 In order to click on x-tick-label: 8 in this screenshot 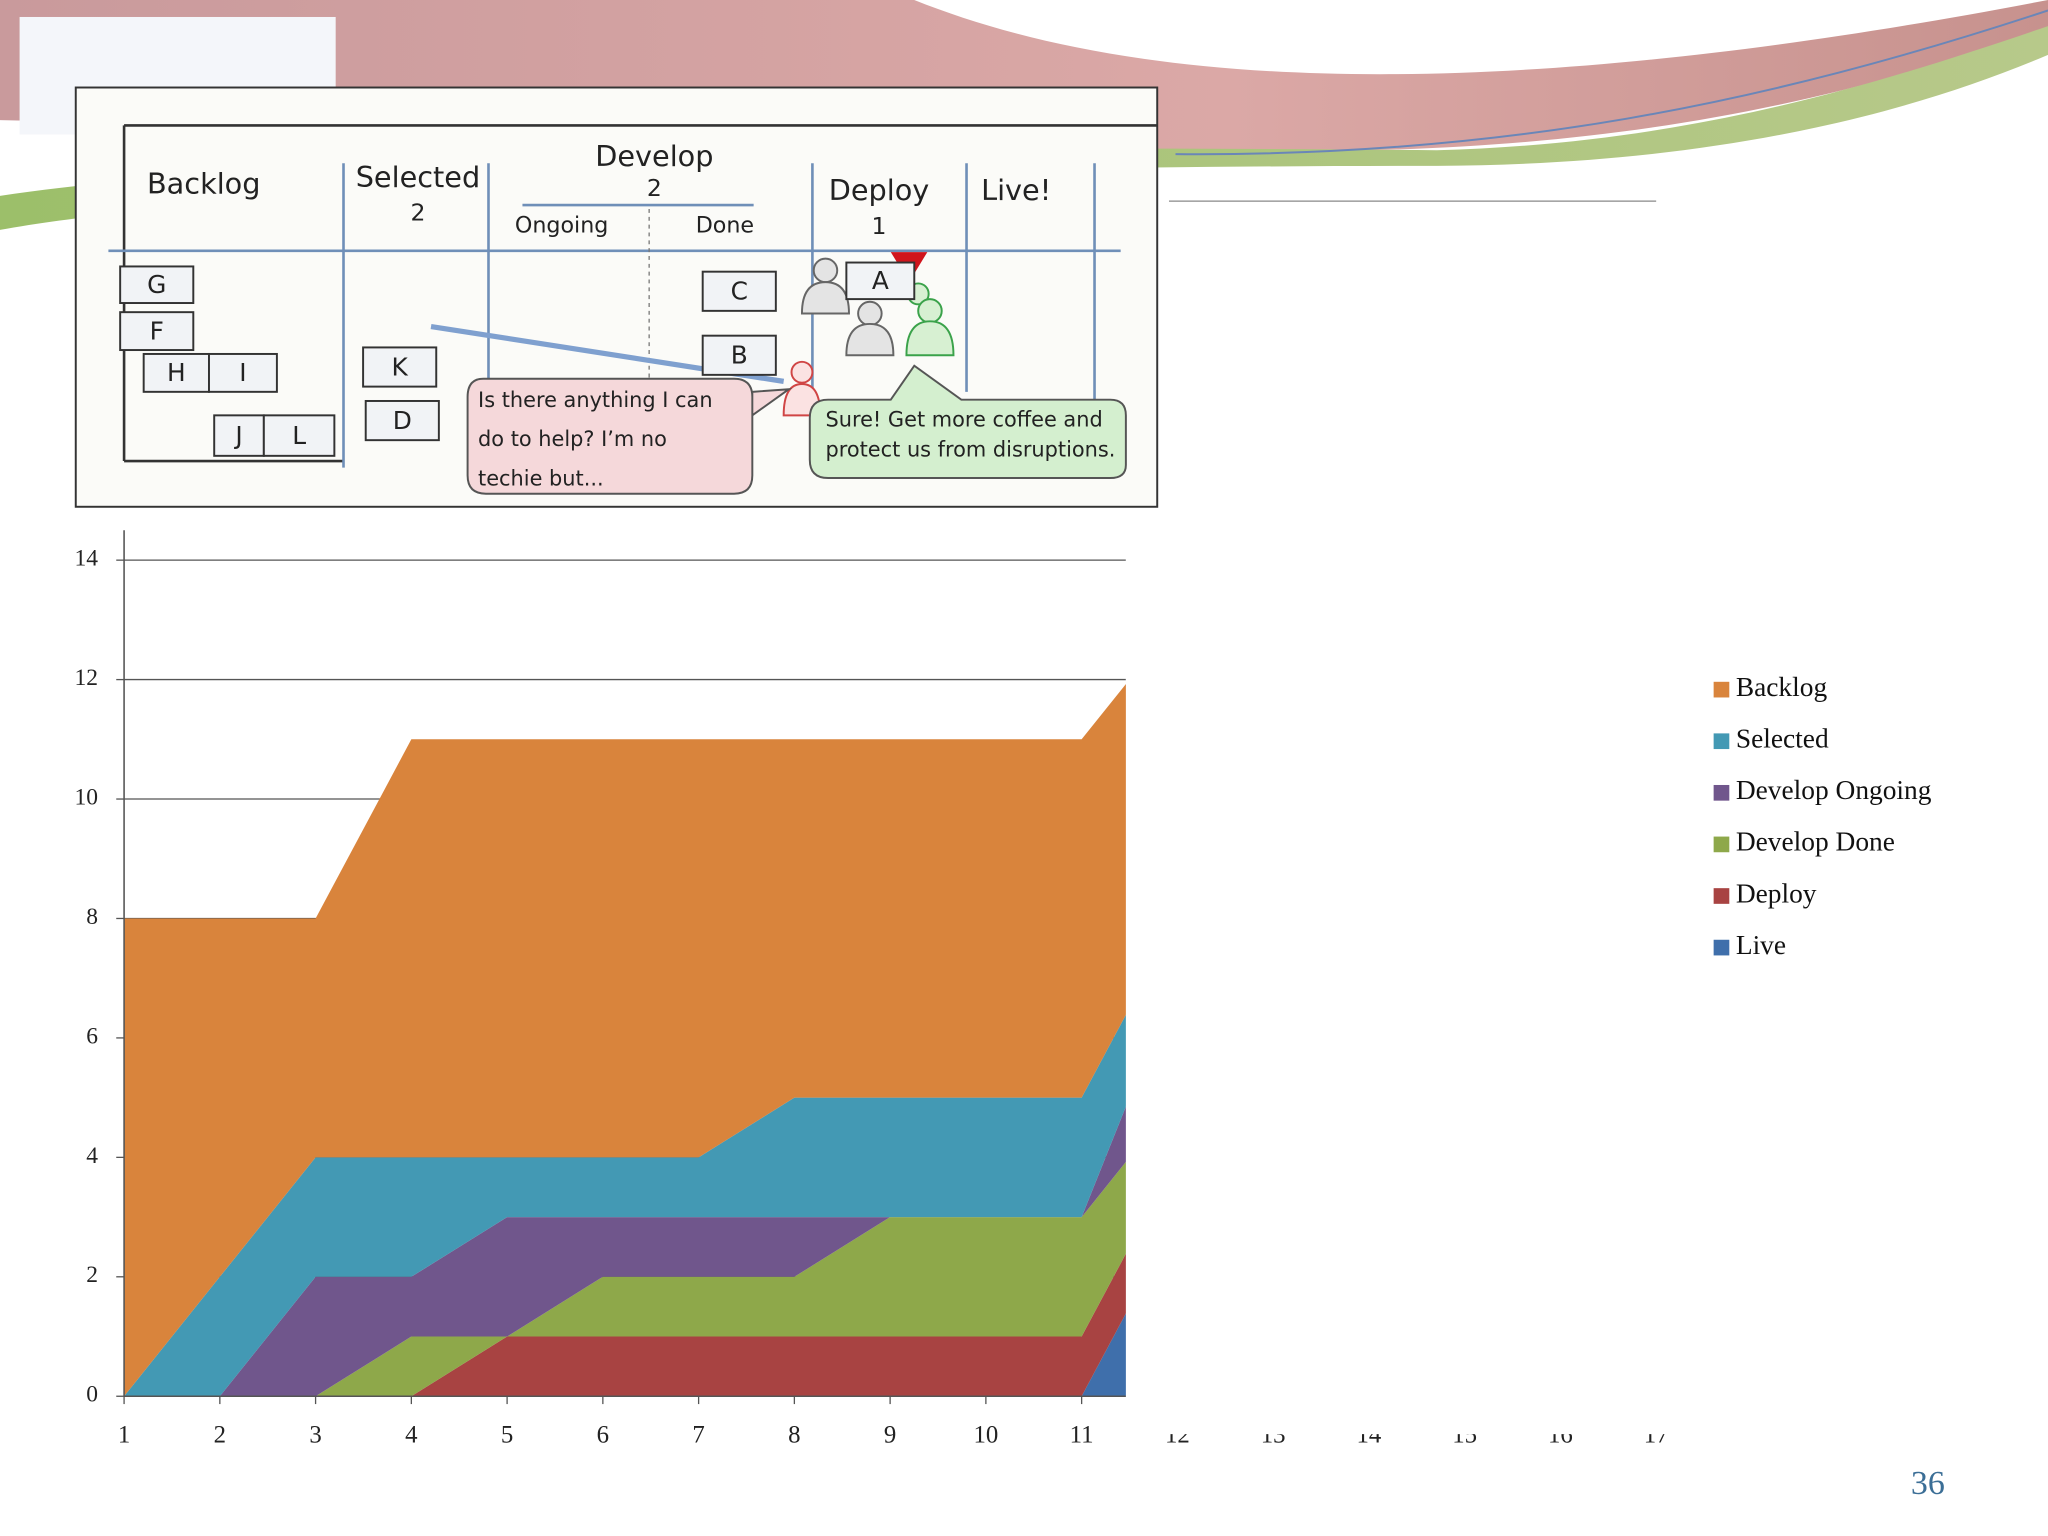, I will do `click(794, 1434)`.